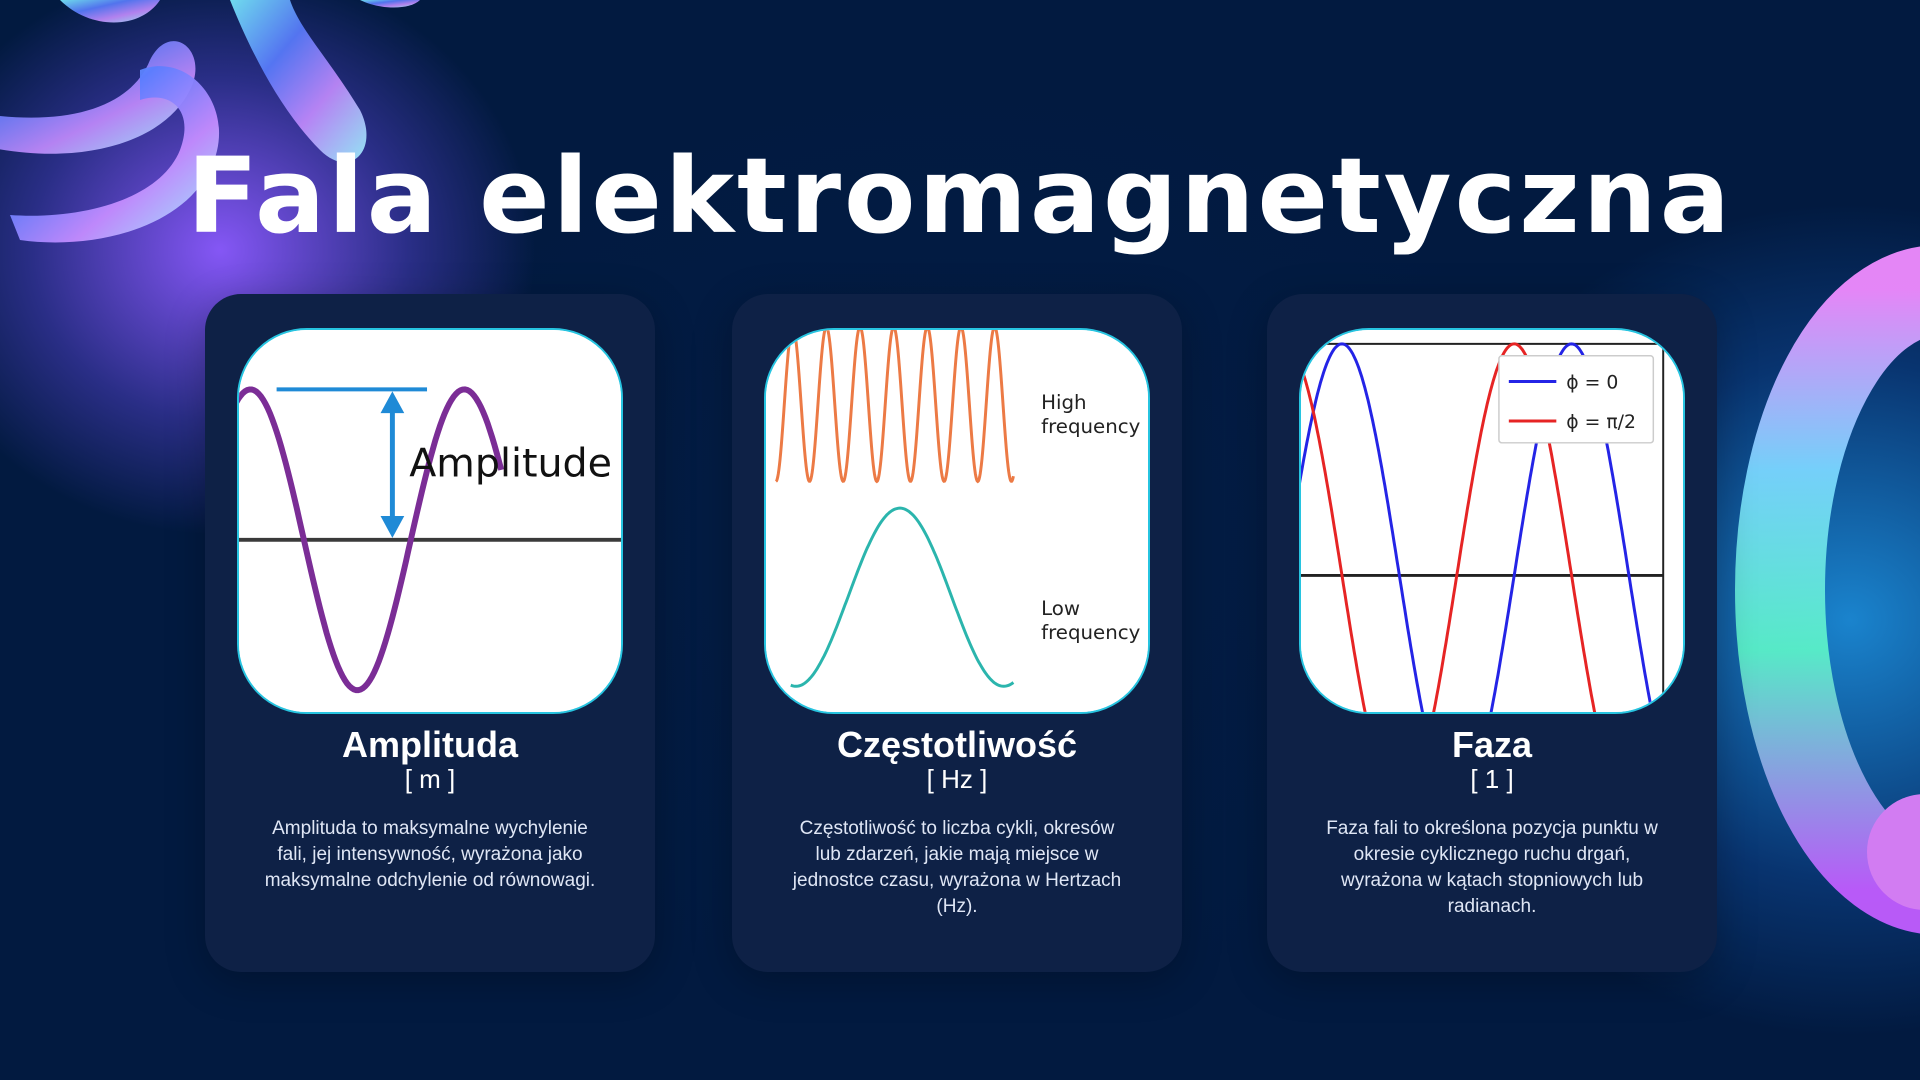 This screenshot has height=1080, width=1920. What do you see at coordinates (392, 527) in the screenshot?
I see `arrow-head-down` at bounding box center [392, 527].